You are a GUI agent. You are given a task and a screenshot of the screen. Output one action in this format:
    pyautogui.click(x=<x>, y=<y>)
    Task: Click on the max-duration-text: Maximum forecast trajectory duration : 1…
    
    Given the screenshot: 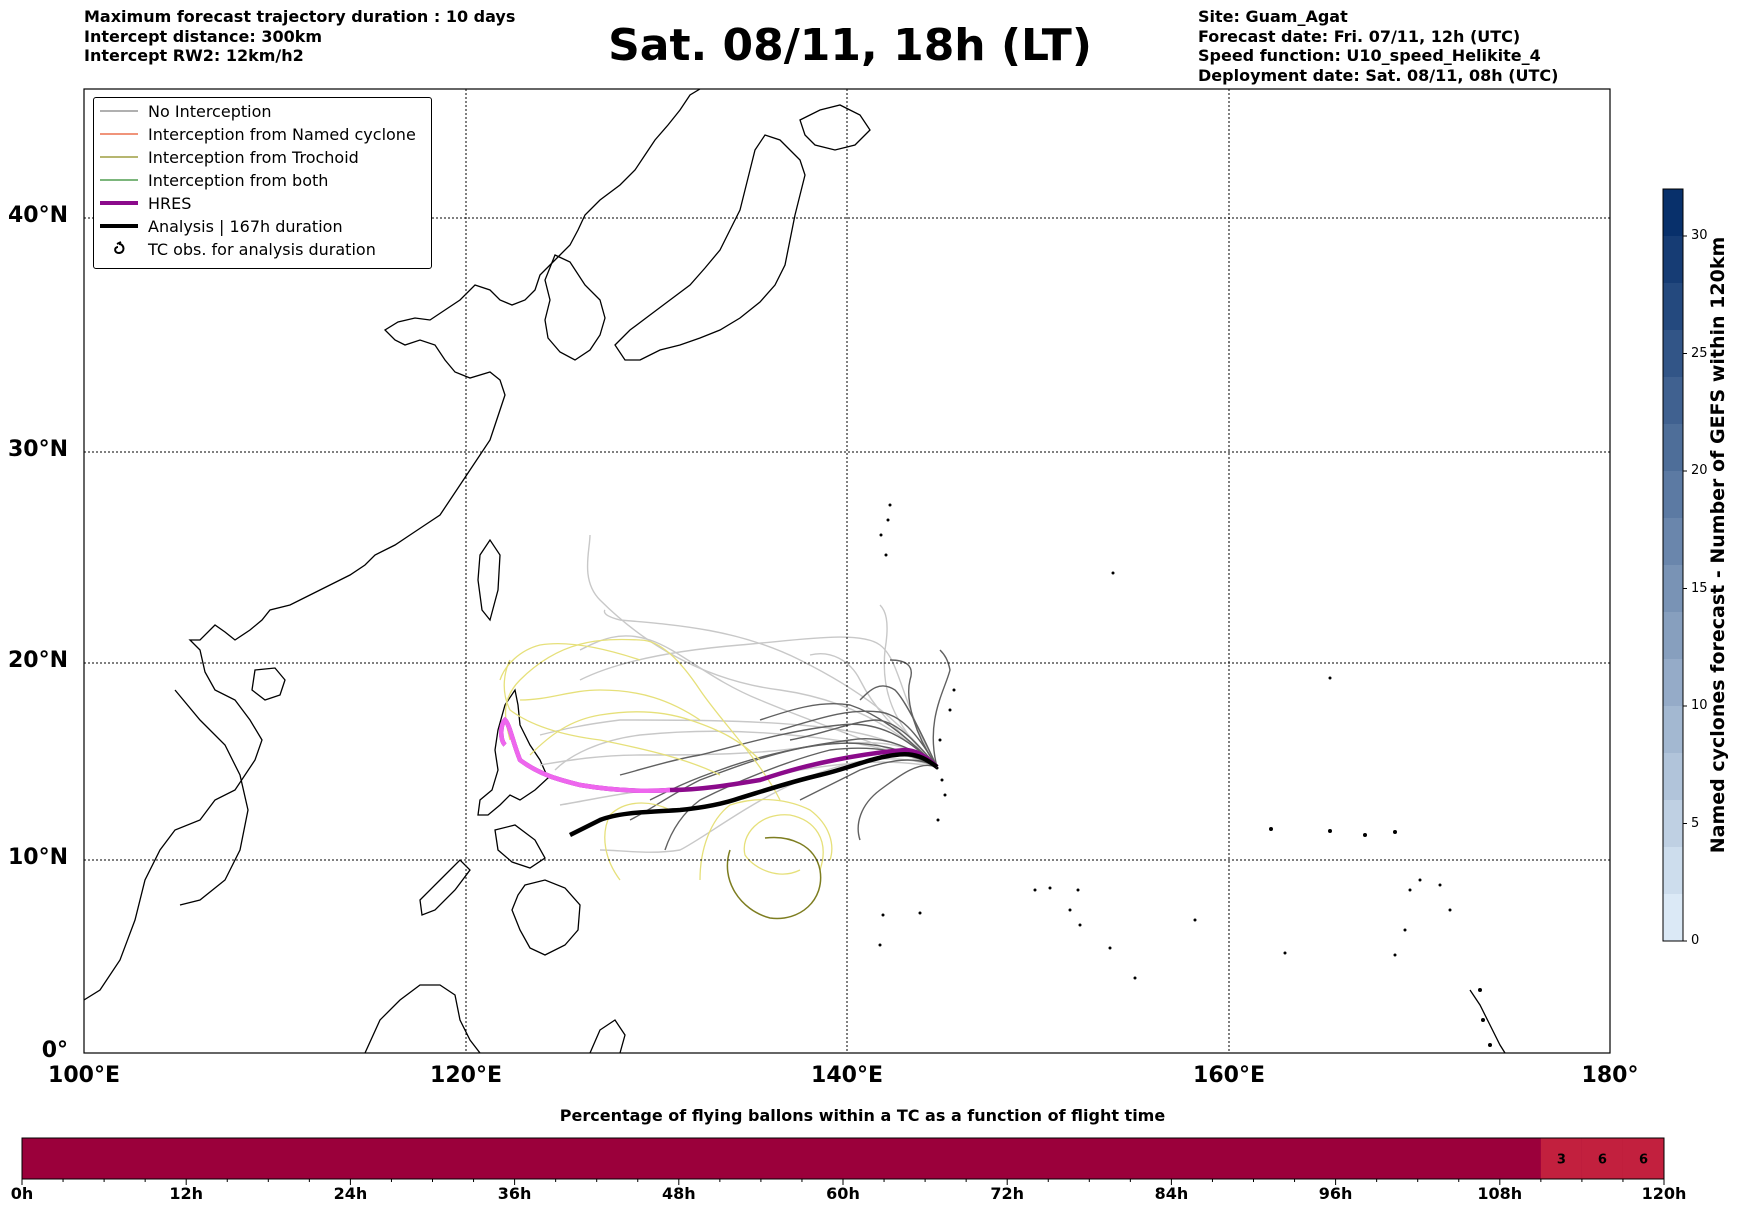 What is the action you would take?
    pyautogui.click(x=300, y=16)
    